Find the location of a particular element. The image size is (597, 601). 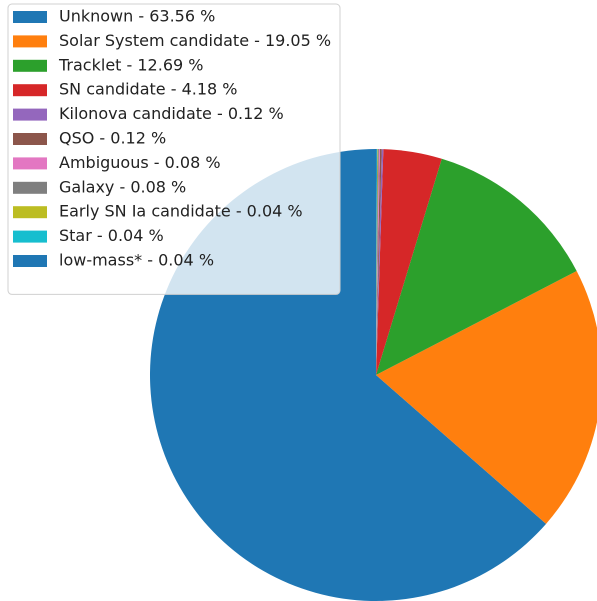

legend-label: low-mass* - 0.04 % is located at coordinates (136, 260).